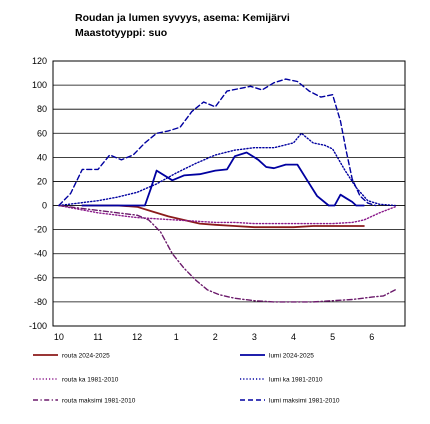  Describe the element at coordinates (223, 179) in the screenshot. I see `series-line-lumi-2024-2025` at that location.